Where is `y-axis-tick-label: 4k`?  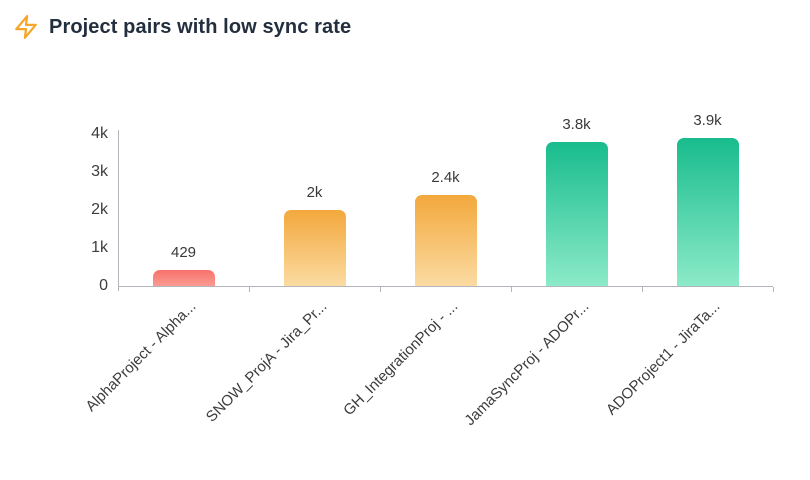
y-axis-tick-label: 4k is located at coordinates (99, 133).